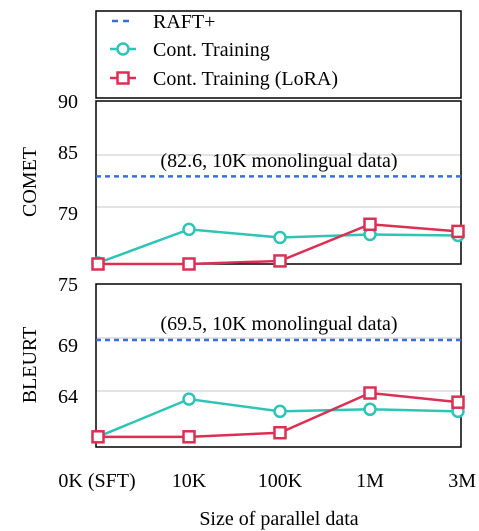 The image size is (479, 531). I want to click on legend-label-lora: Cont. Training (LoRA), so click(245, 79).